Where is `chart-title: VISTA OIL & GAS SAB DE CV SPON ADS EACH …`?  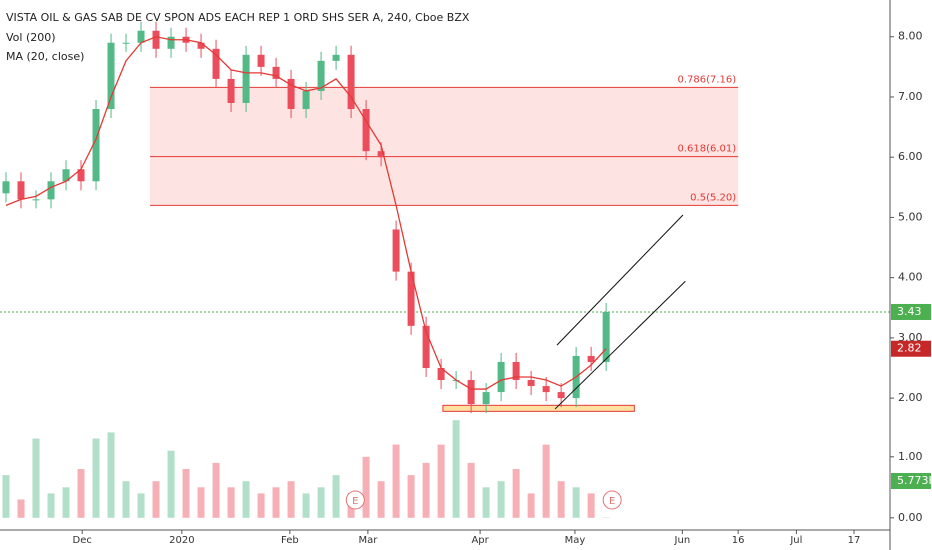
chart-title: VISTA OIL & GAS SAB DE CV SPON ADS EACH … is located at coordinates (238, 17).